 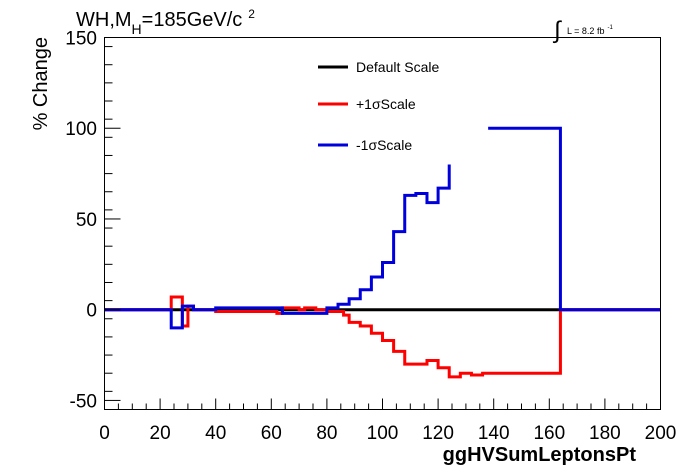 I want to click on chart-title: WH,MH=185GeV/c 2, so click(x=165, y=22).